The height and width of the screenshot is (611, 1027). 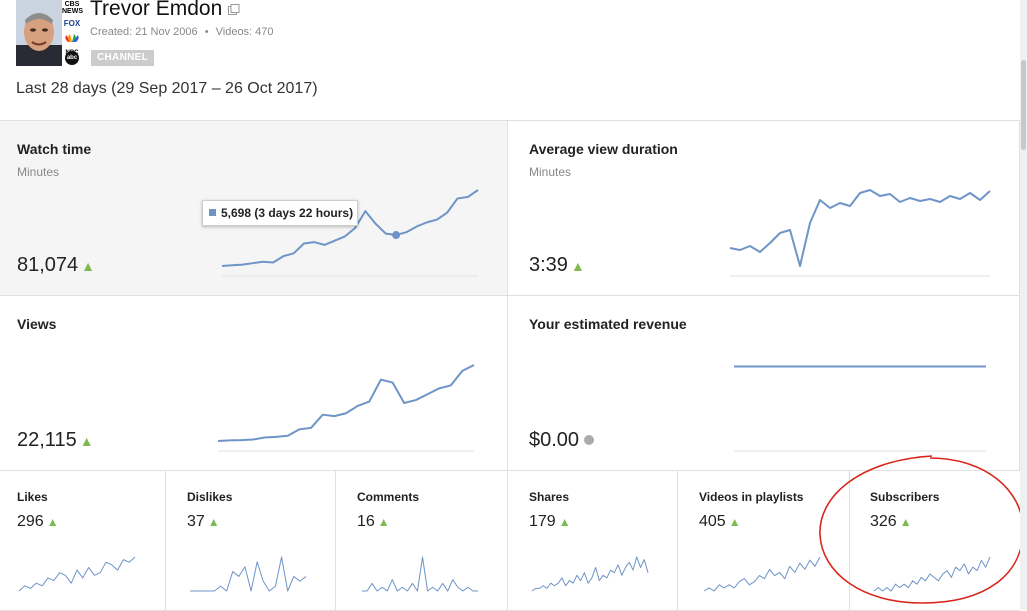 What do you see at coordinates (589, 440) in the screenshot?
I see `no-change-icon` at bounding box center [589, 440].